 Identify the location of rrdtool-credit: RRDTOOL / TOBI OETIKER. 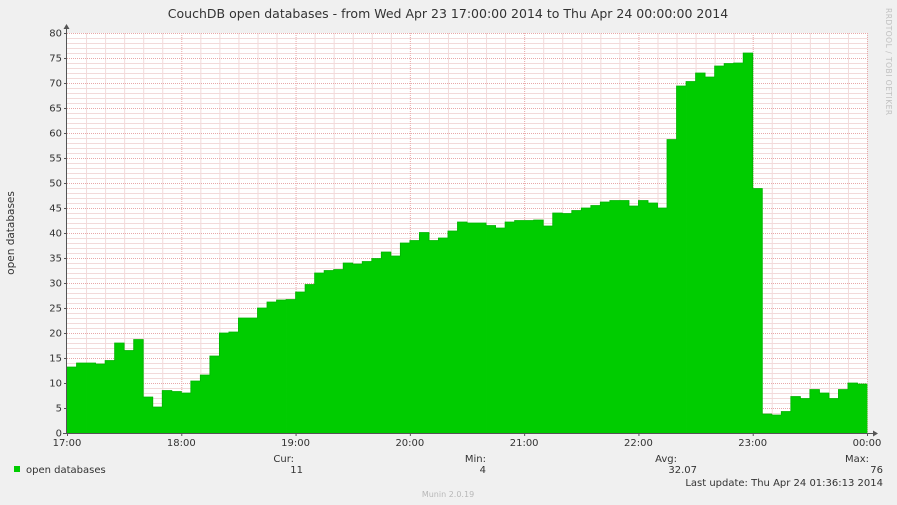
(888, 62).